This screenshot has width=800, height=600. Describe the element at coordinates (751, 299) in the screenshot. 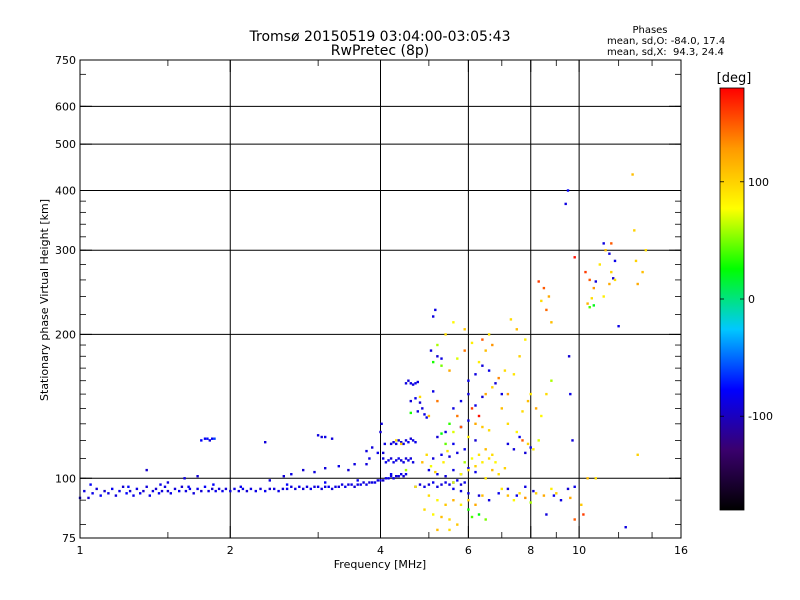

I see `colorbar-tick-label: 0` at that location.